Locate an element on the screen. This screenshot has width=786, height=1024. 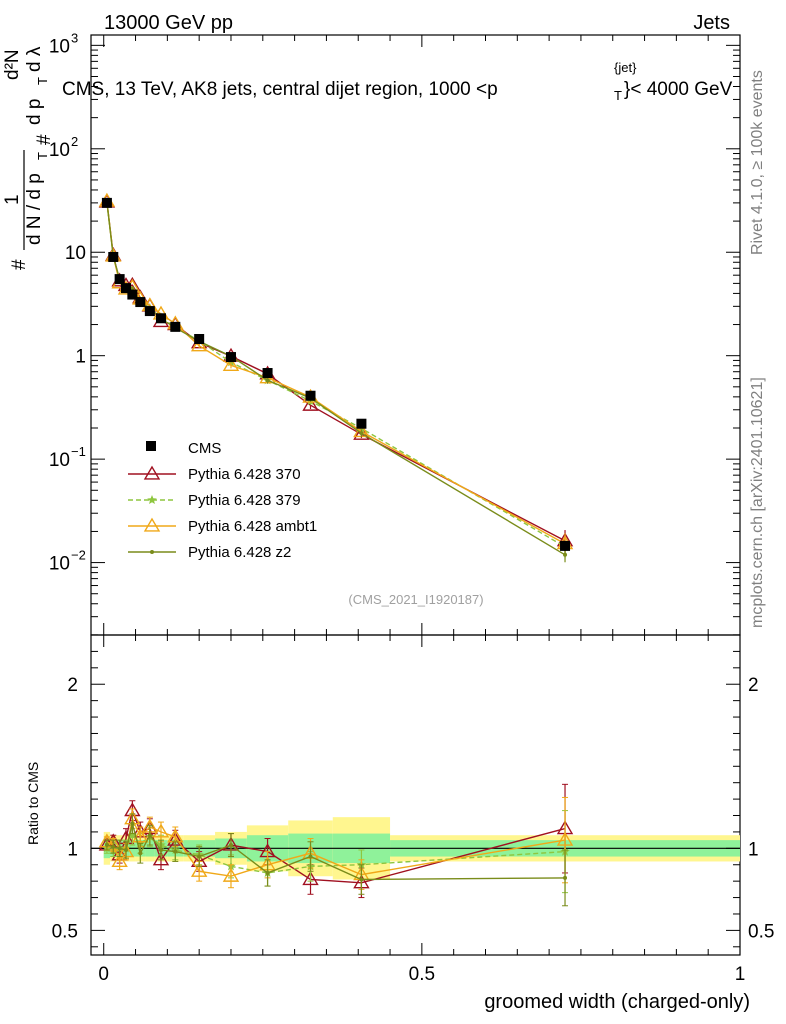
analysis-watermark: (CMS_2021_I1920187) is located at coordinates (415, 599).